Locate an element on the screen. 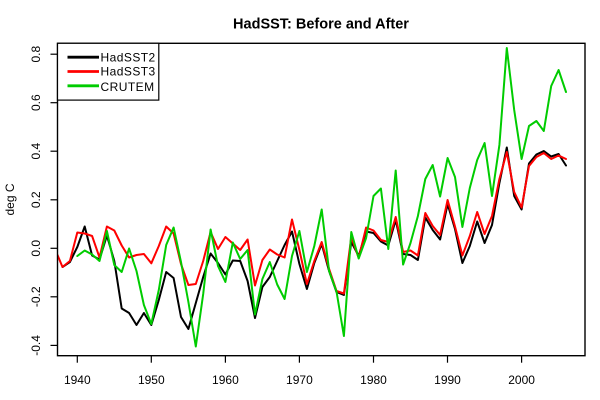  svg-text: 1960 is located at coordinates (225, 380).